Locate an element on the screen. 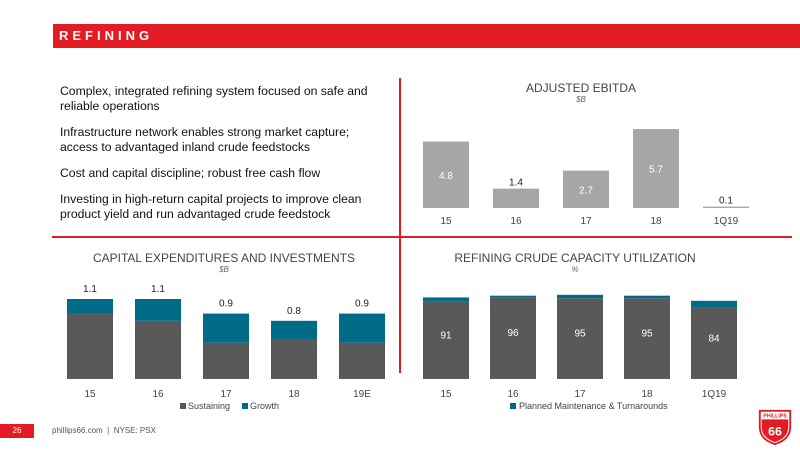 The height and width of the screenshot is (450, 800). footer-text: phillips66.com | NYSE: PSX is located at coordinates (104, 430).